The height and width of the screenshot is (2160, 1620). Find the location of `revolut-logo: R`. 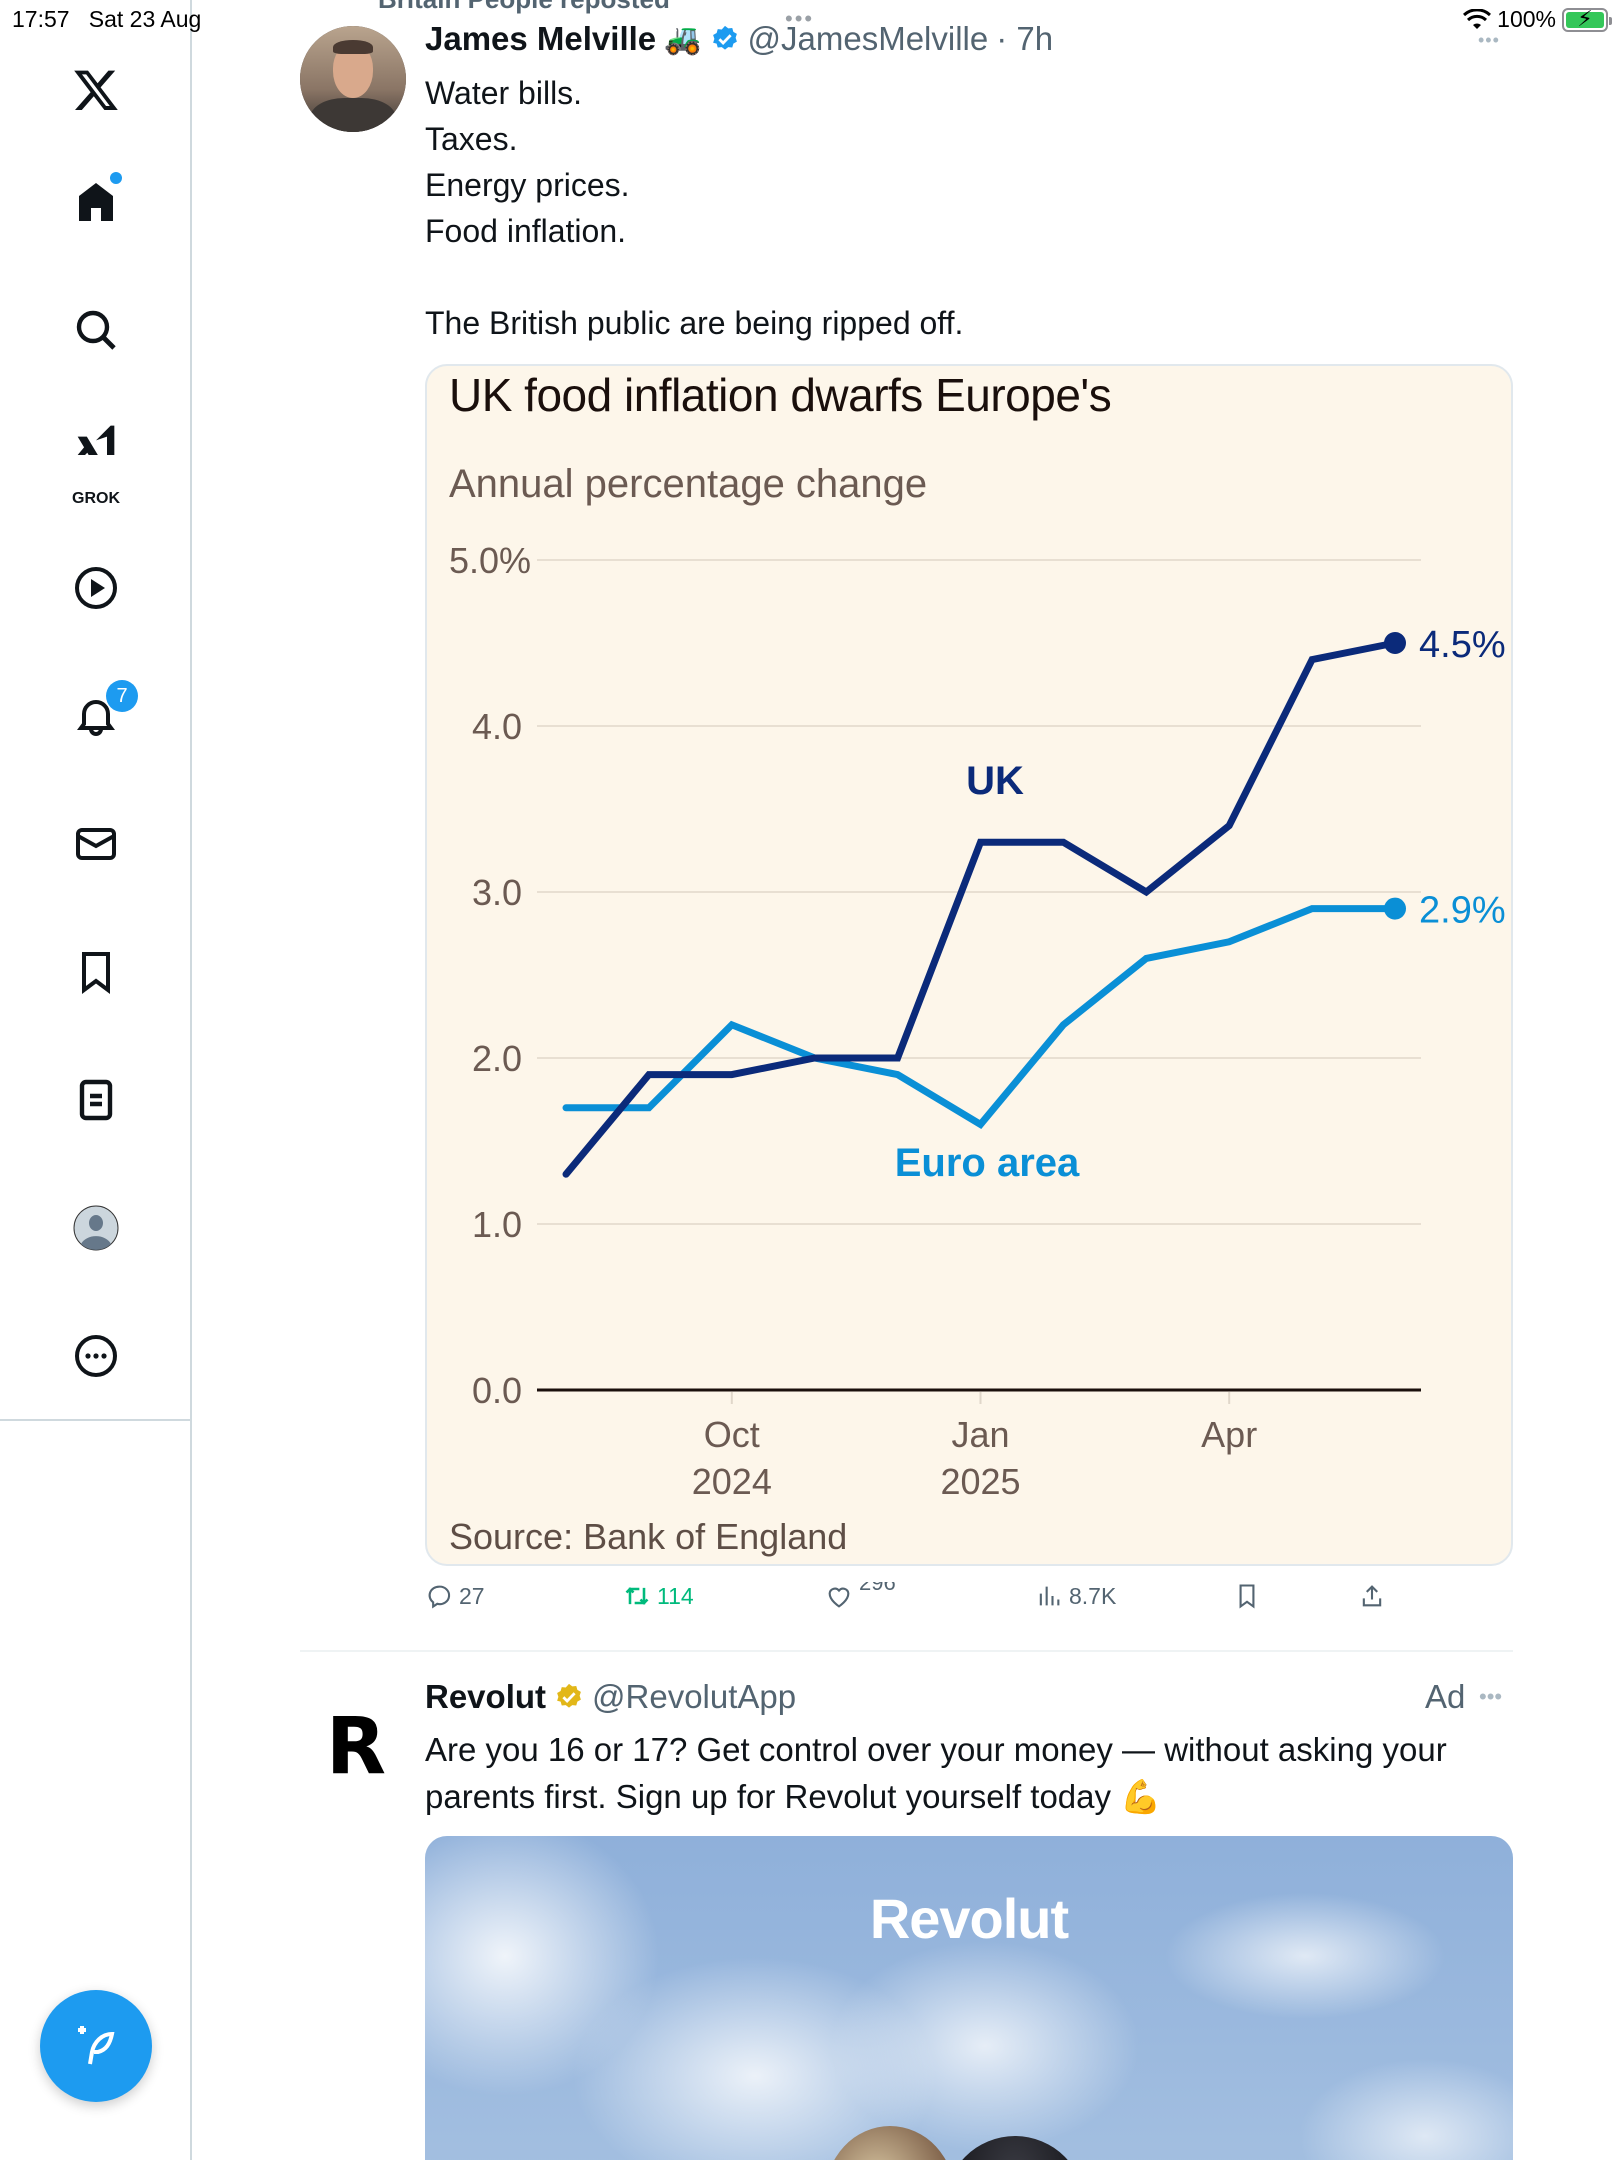

revolut-logo: R is located at coordinates (356, 1747).